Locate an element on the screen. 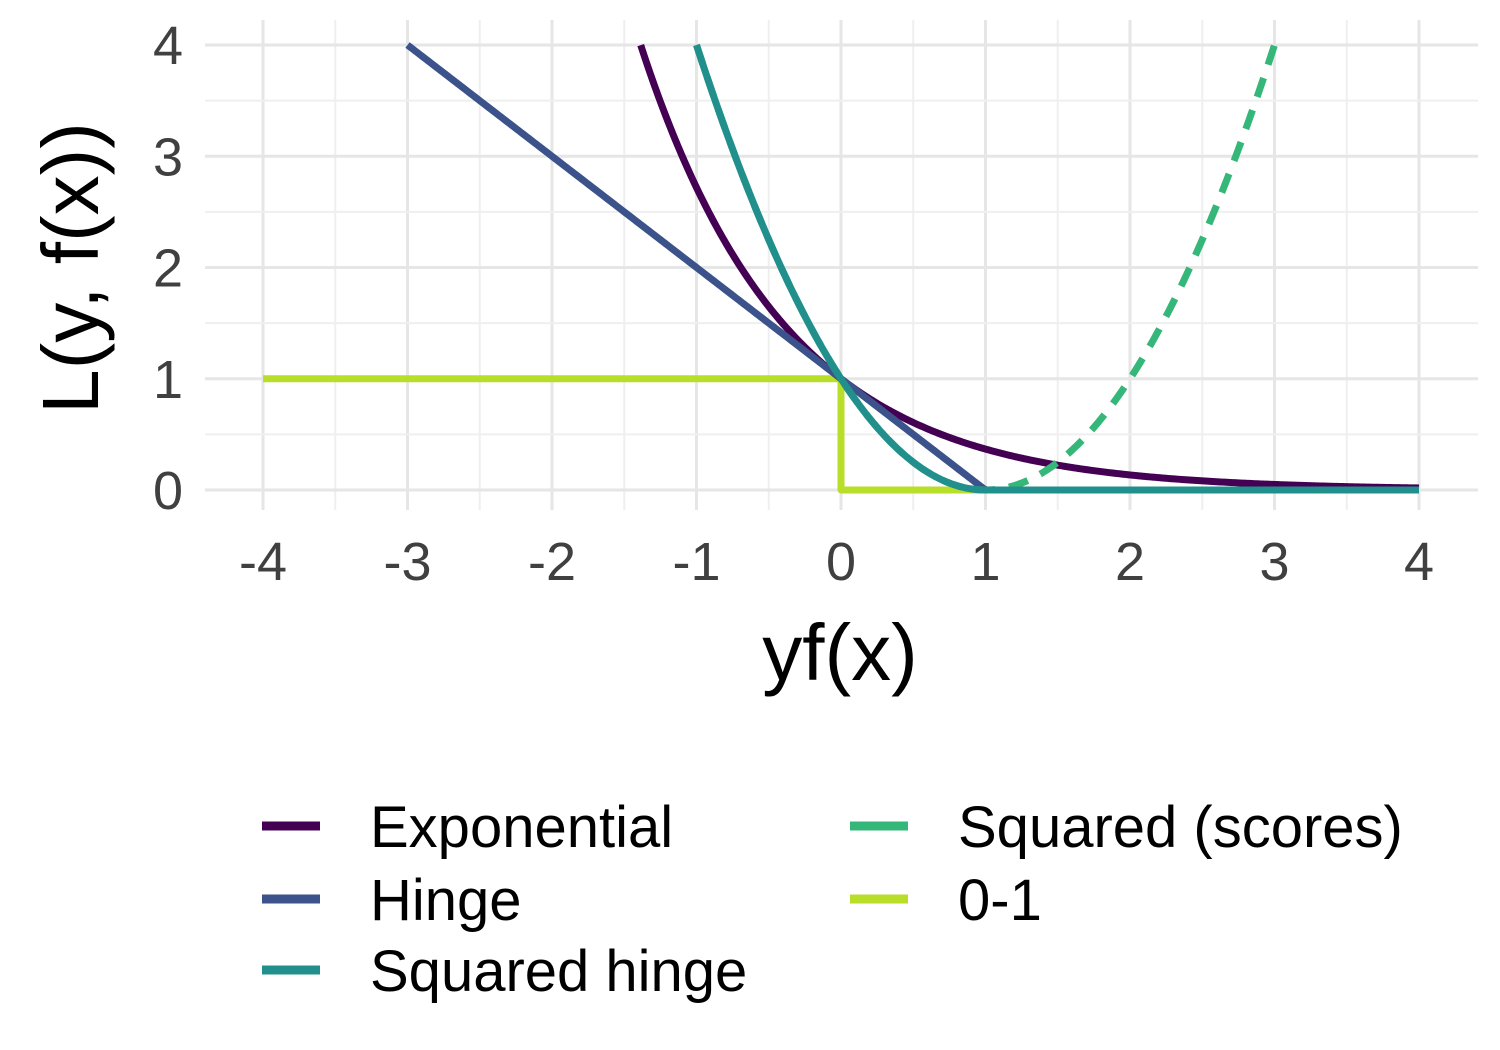  x-tick-labels: -4 -3 -2 -1 0 1 2 3 4 is located at coordinates (836, 562).